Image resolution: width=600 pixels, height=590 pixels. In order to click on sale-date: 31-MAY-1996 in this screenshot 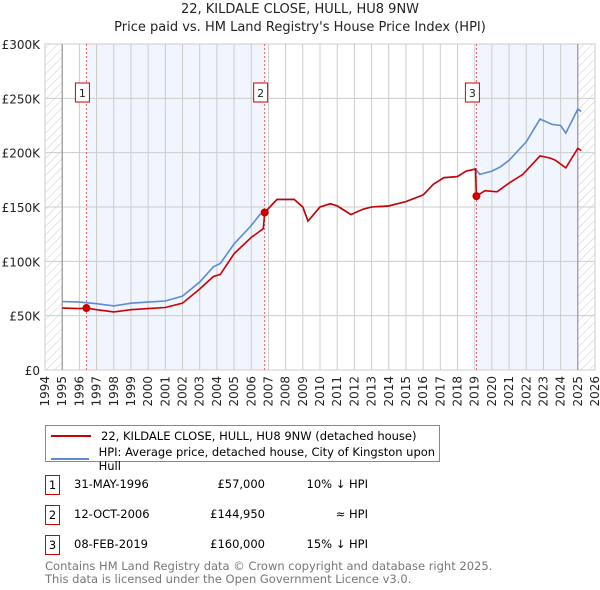, I will do `click(111, 484)`.